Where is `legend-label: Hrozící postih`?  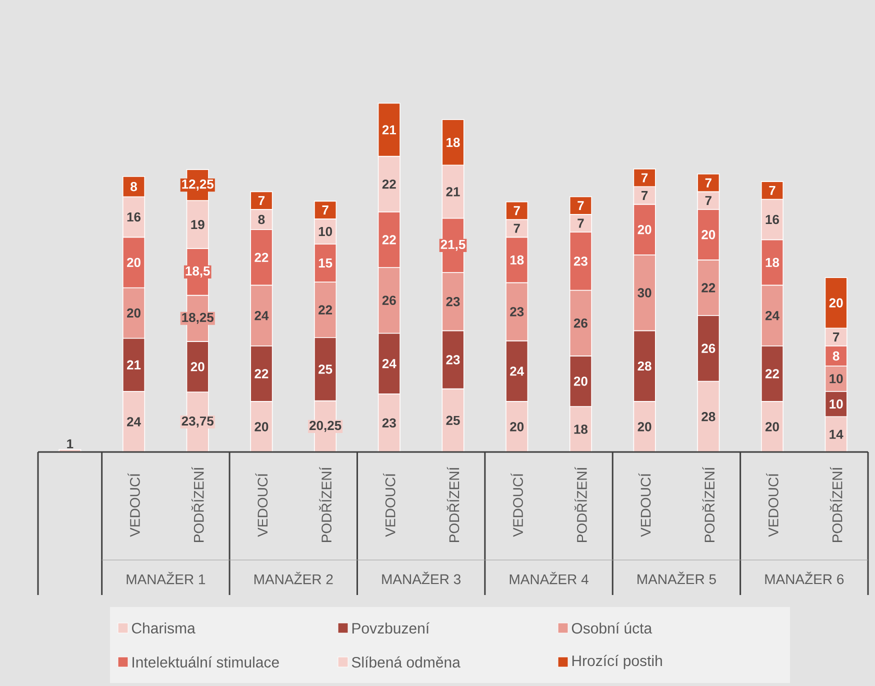
legend-label: Hrozící postih is located at coordinates (617, 662).